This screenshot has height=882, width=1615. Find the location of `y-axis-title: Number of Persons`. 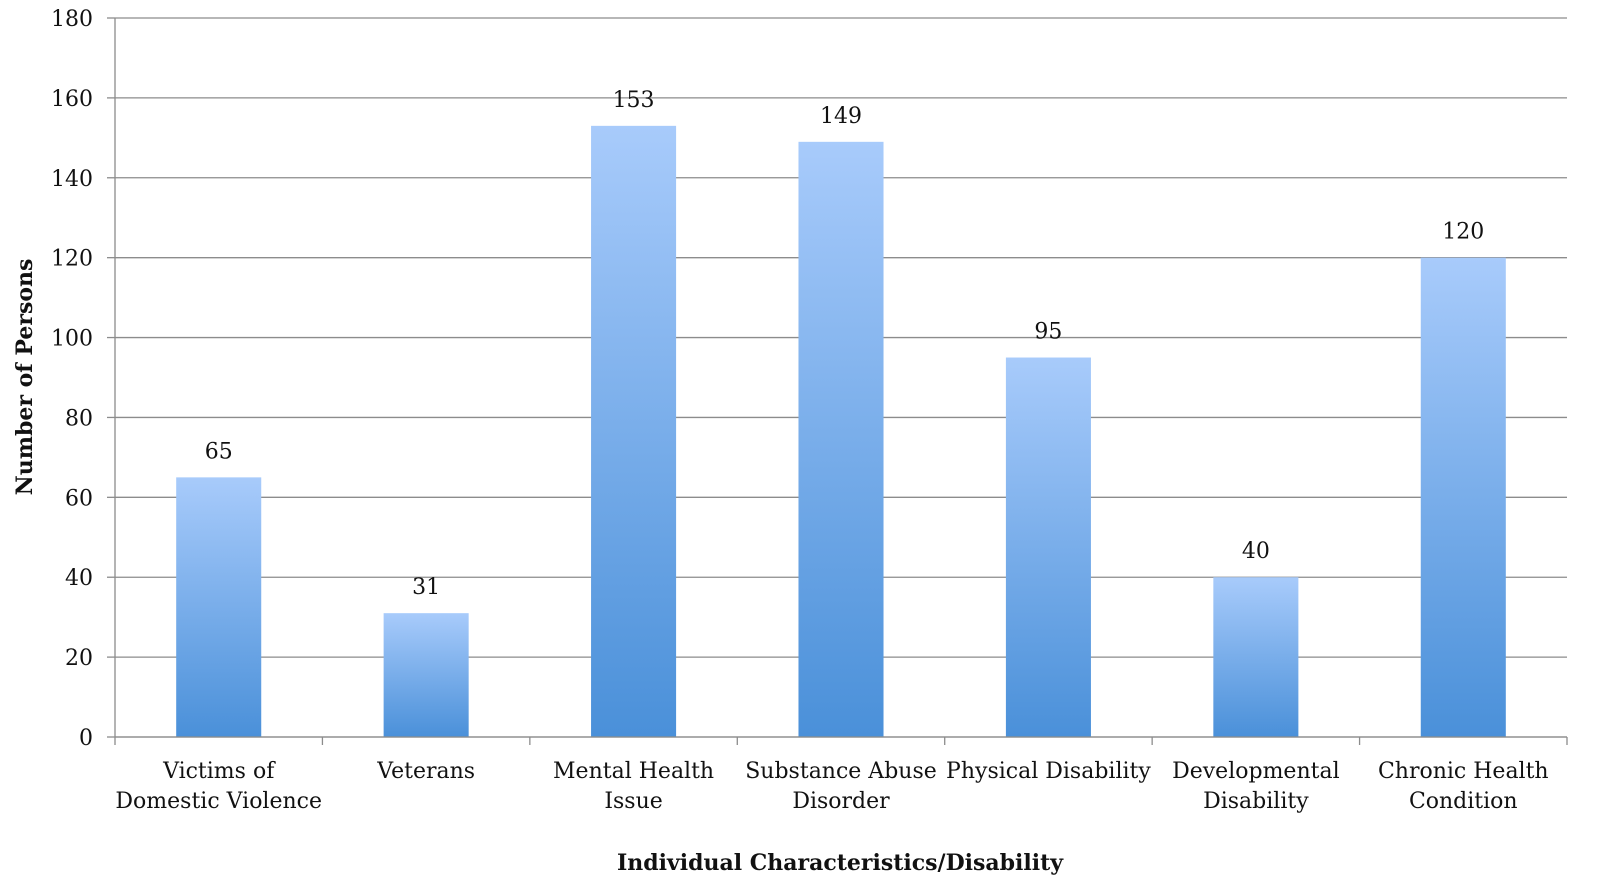

y-axis-title: Number of Persons is located at coordinates (25, 377).